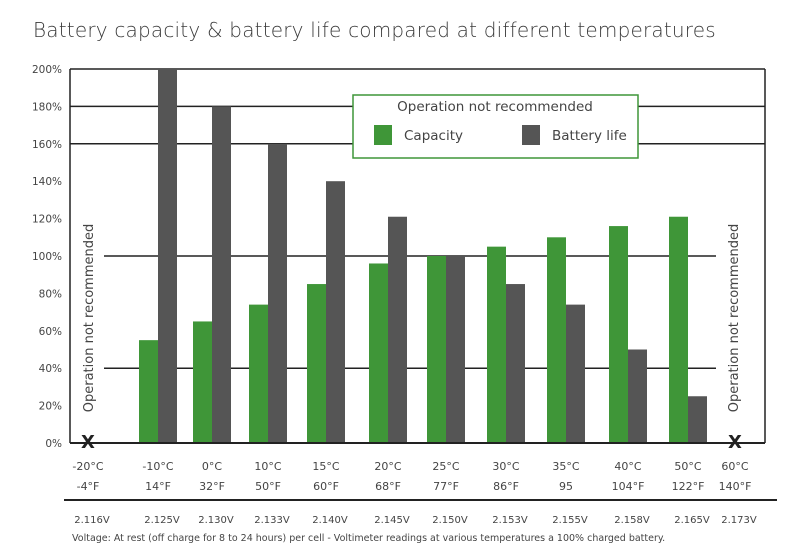 Image resolution: width=800 pixels, height=556 pixels. I want to click on y-axis: 0% 20% 40% 60% 80% 100% 120% 140% 160% 180% 200%, so click(47, 257).